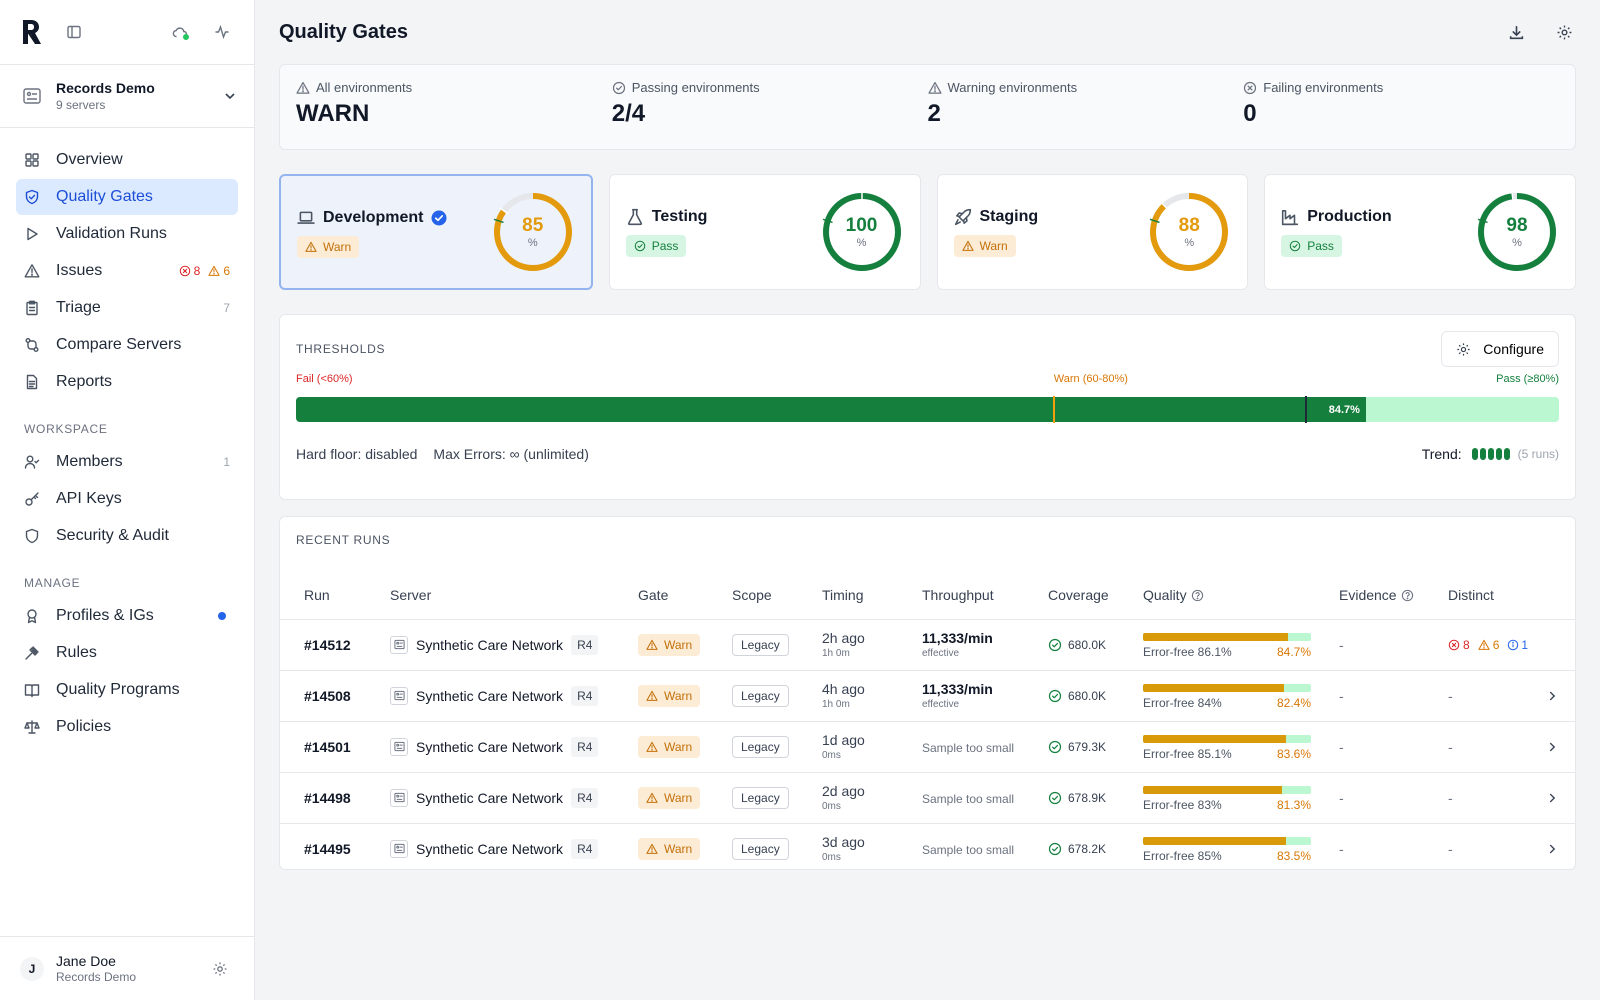 Image resolution: width=1600 pixels, height=1000 pixels. What do you see at coordinates (968, 849) in the screenshot?
I see `throughput-note: Sample too small` at bounding box center [968, 849].